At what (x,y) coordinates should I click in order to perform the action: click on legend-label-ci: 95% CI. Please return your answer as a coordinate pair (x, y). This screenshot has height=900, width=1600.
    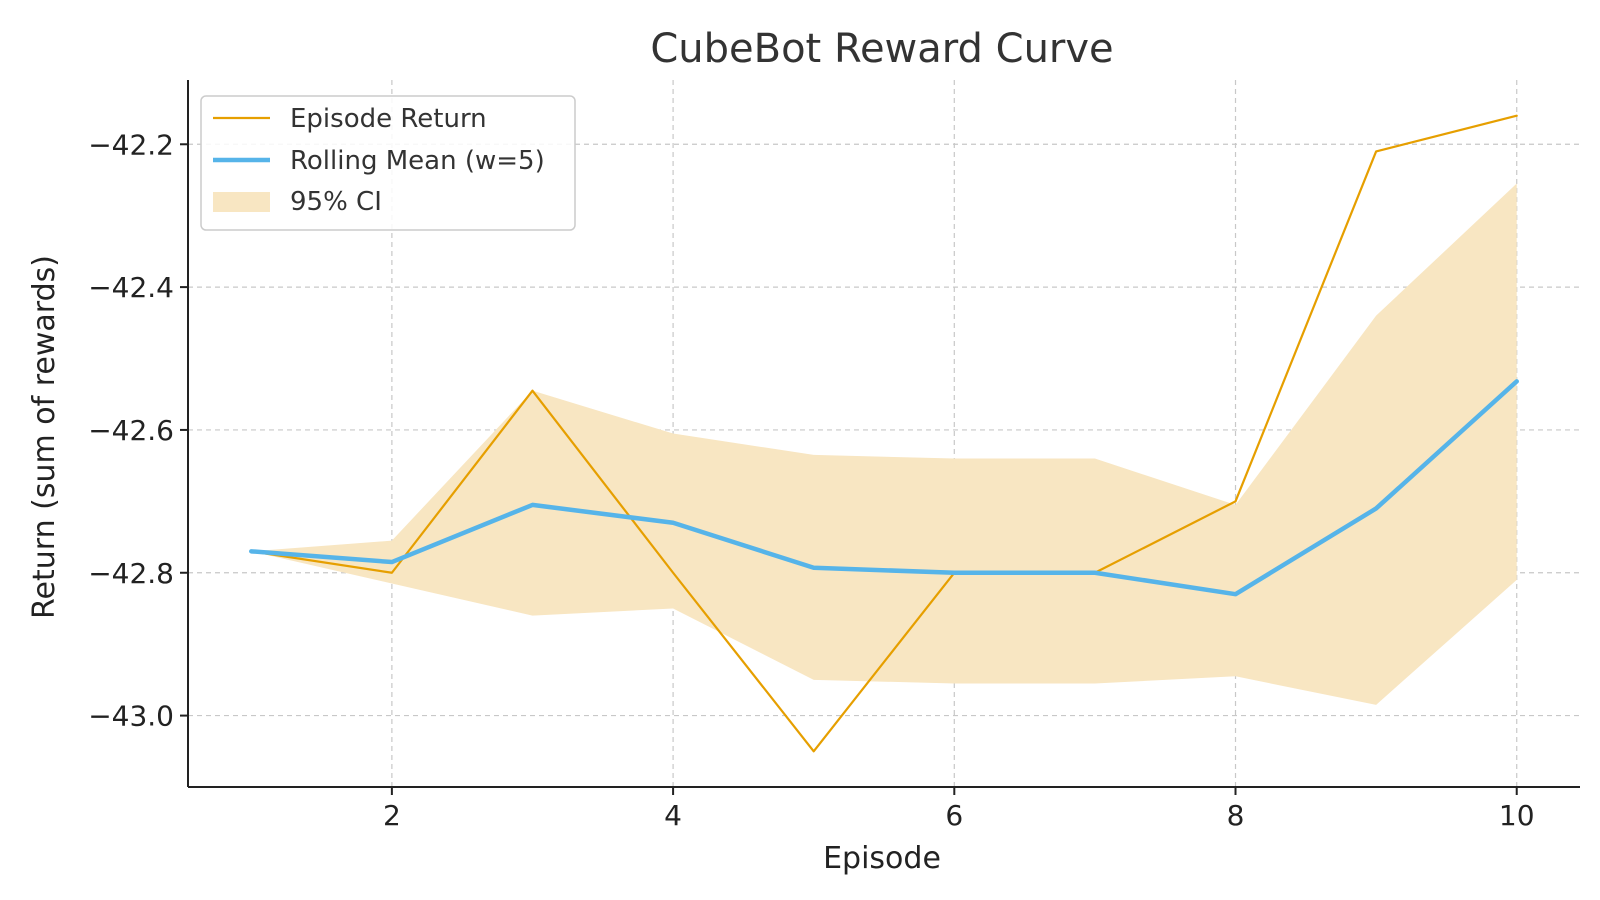
    Looking at the image, I should click on (336, 202).